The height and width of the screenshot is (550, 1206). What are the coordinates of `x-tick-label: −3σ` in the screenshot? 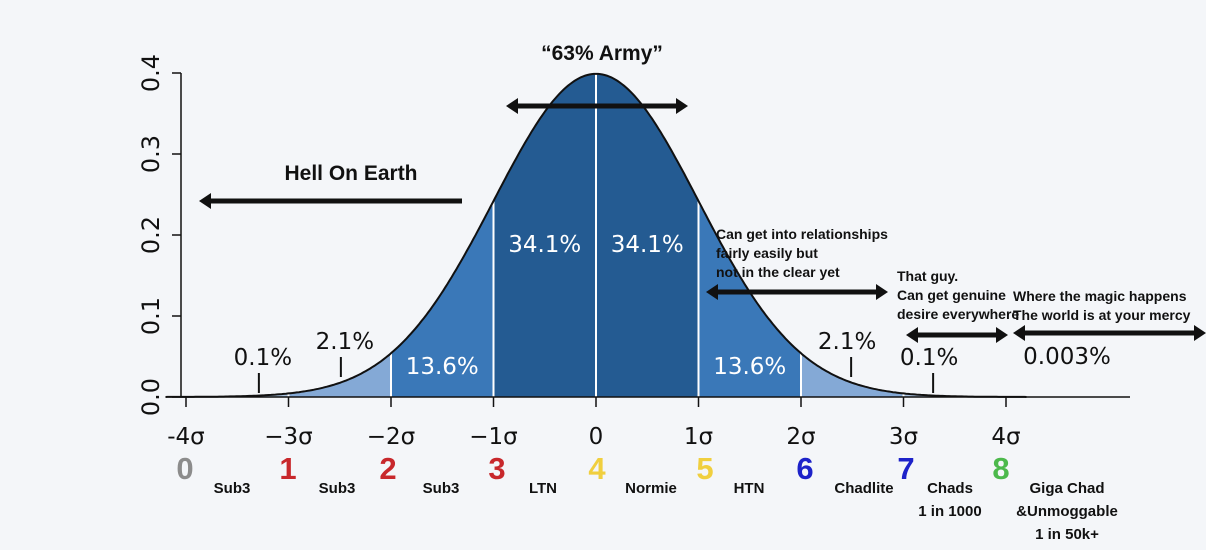 It's located at (288, 437).